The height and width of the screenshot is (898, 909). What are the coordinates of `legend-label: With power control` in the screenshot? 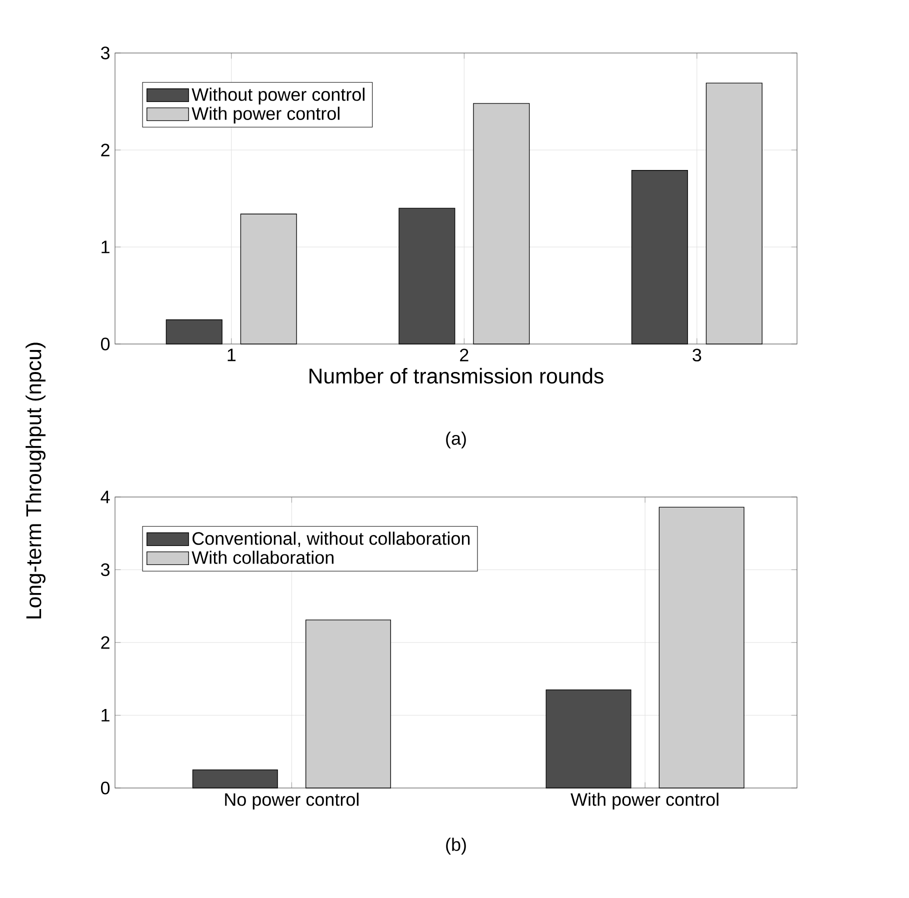 It's located at (266, 115).